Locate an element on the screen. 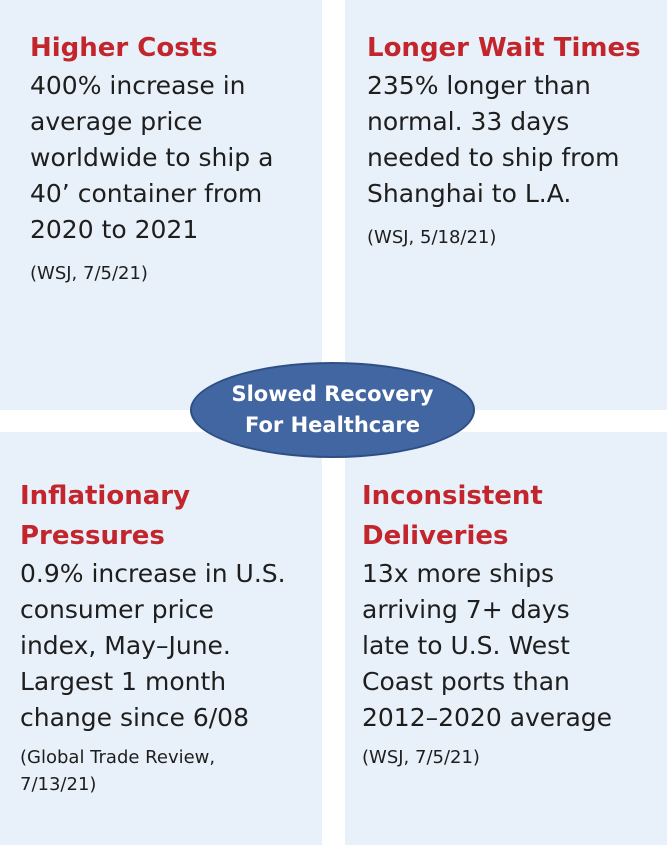 This screenshot has width=667, height=845. inflationary-pressures-heading: Inflationary Pressures is located at coordinates (105, 516).